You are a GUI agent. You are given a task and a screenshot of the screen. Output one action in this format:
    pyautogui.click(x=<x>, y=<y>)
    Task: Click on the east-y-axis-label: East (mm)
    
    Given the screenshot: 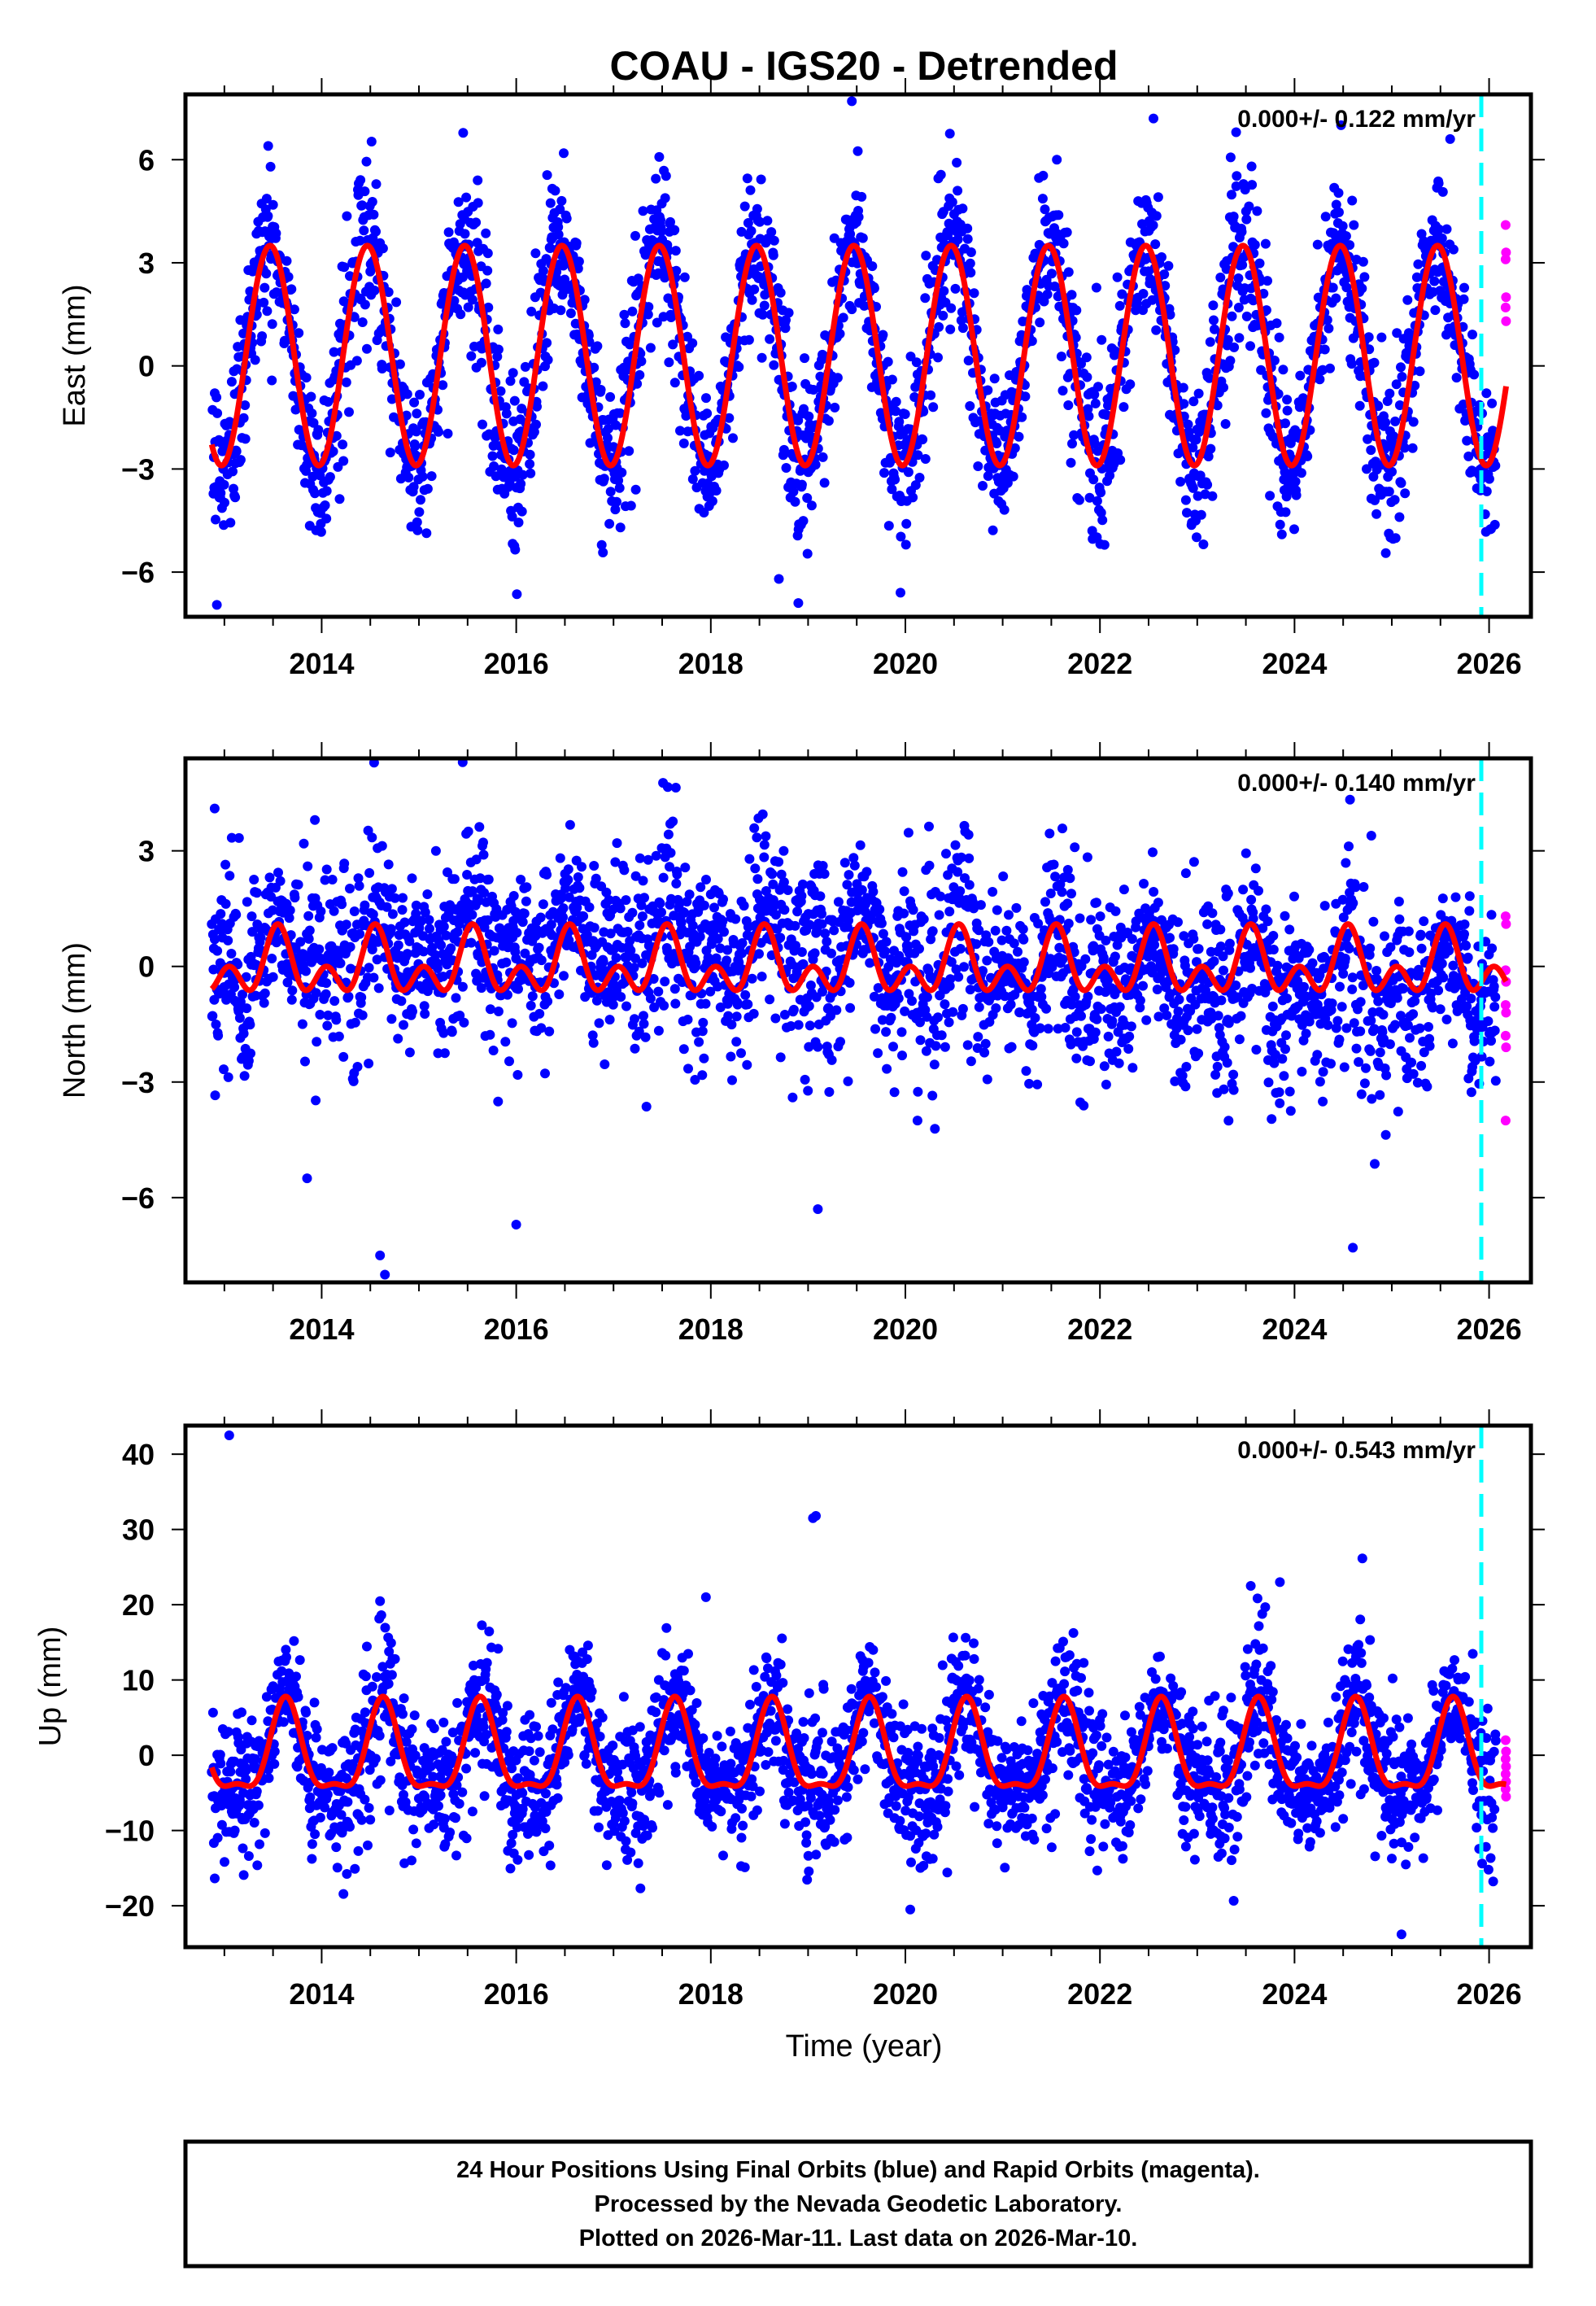 What is the action you would take?
    pyautogui.click(x=75, y=355)
    